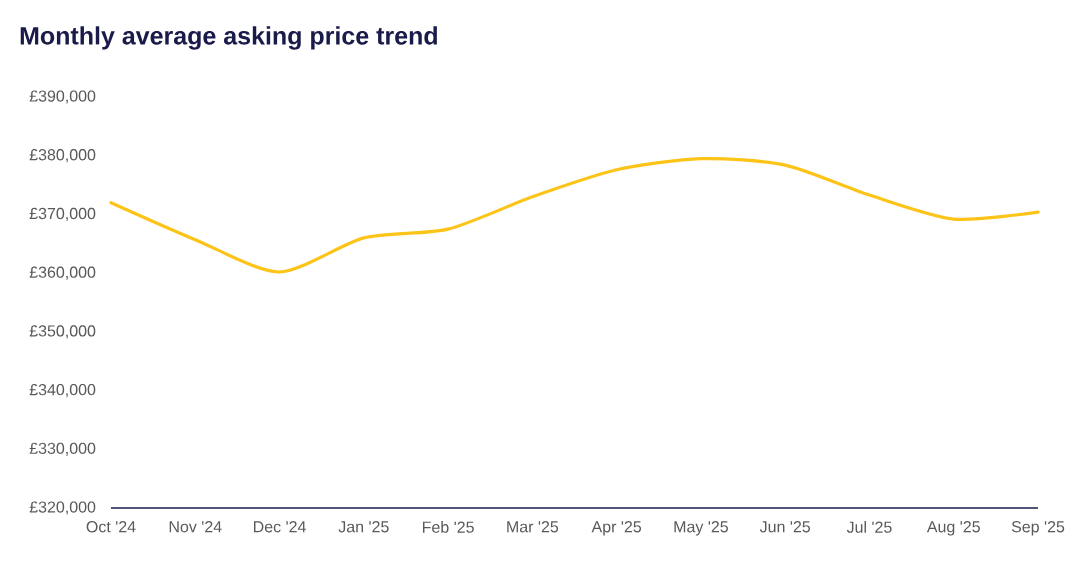  I want to click on y-tick-label: £390,000, so click(62, 97).